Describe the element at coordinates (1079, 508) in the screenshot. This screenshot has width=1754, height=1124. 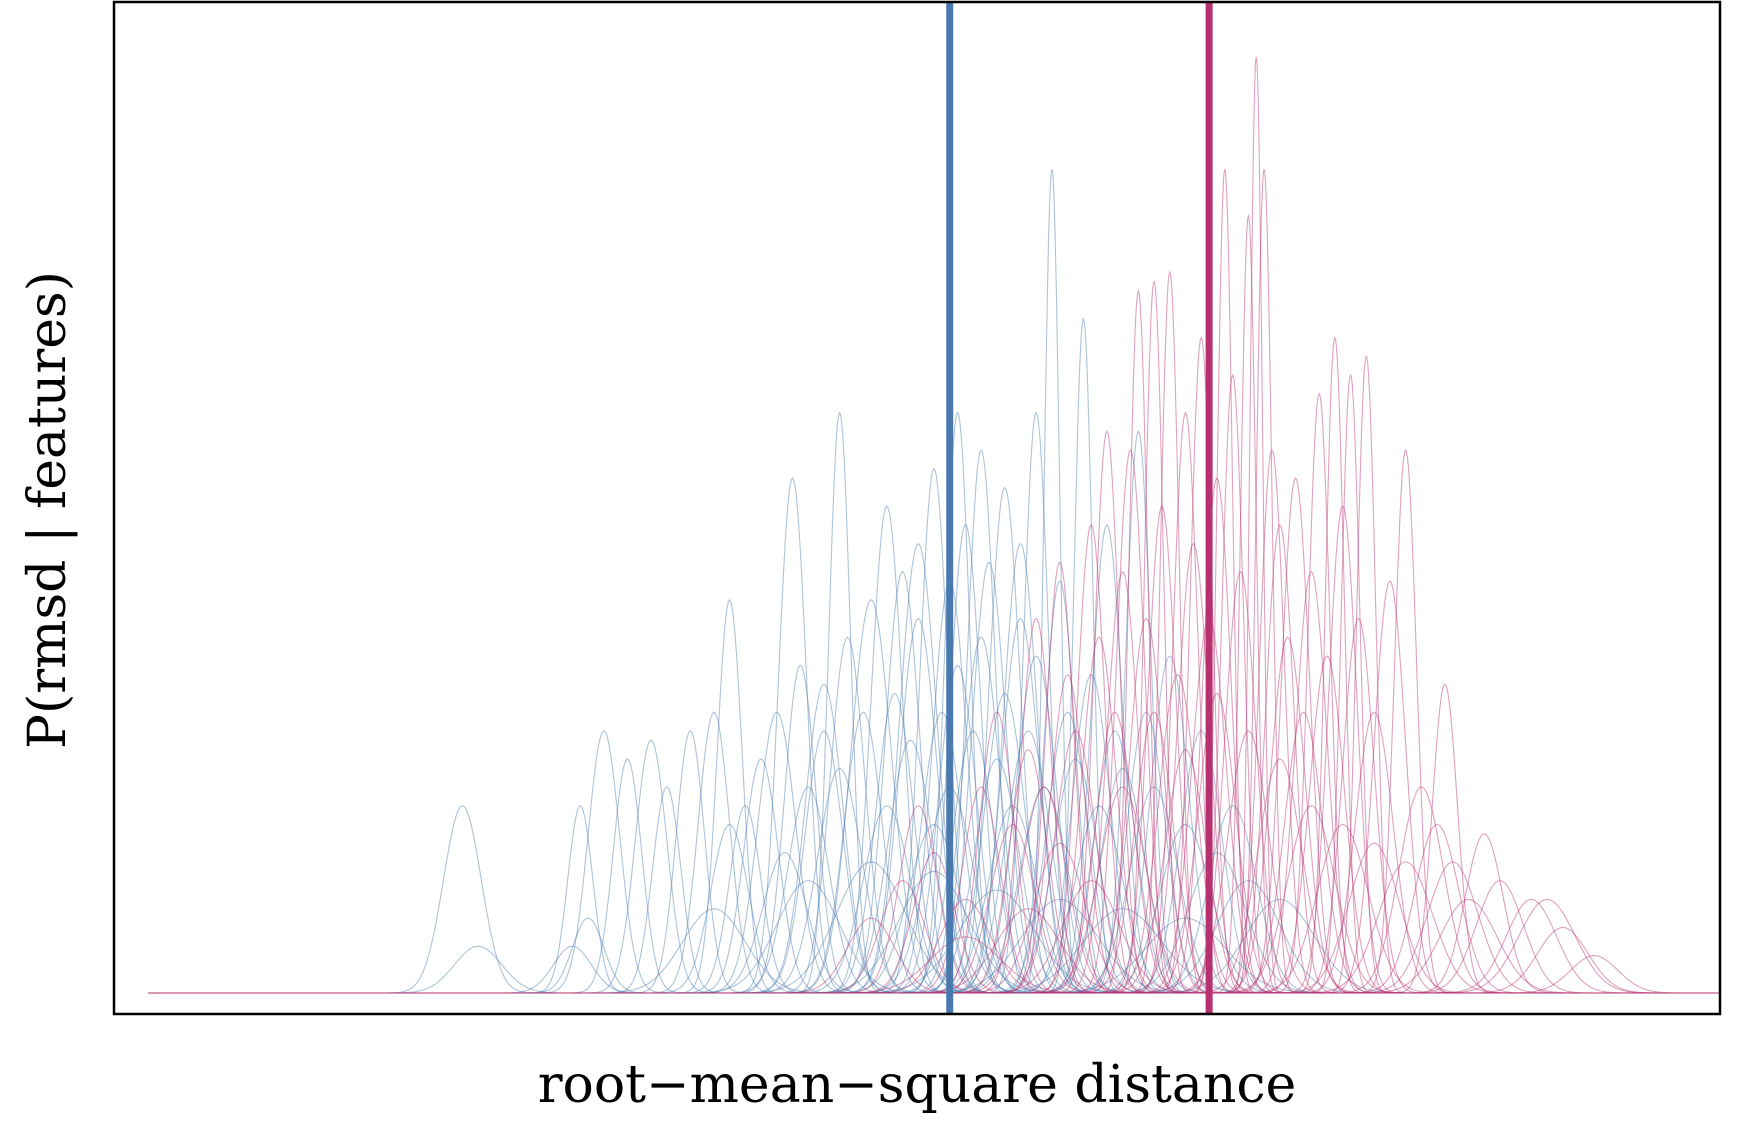
I see `mean-lines` at that location.